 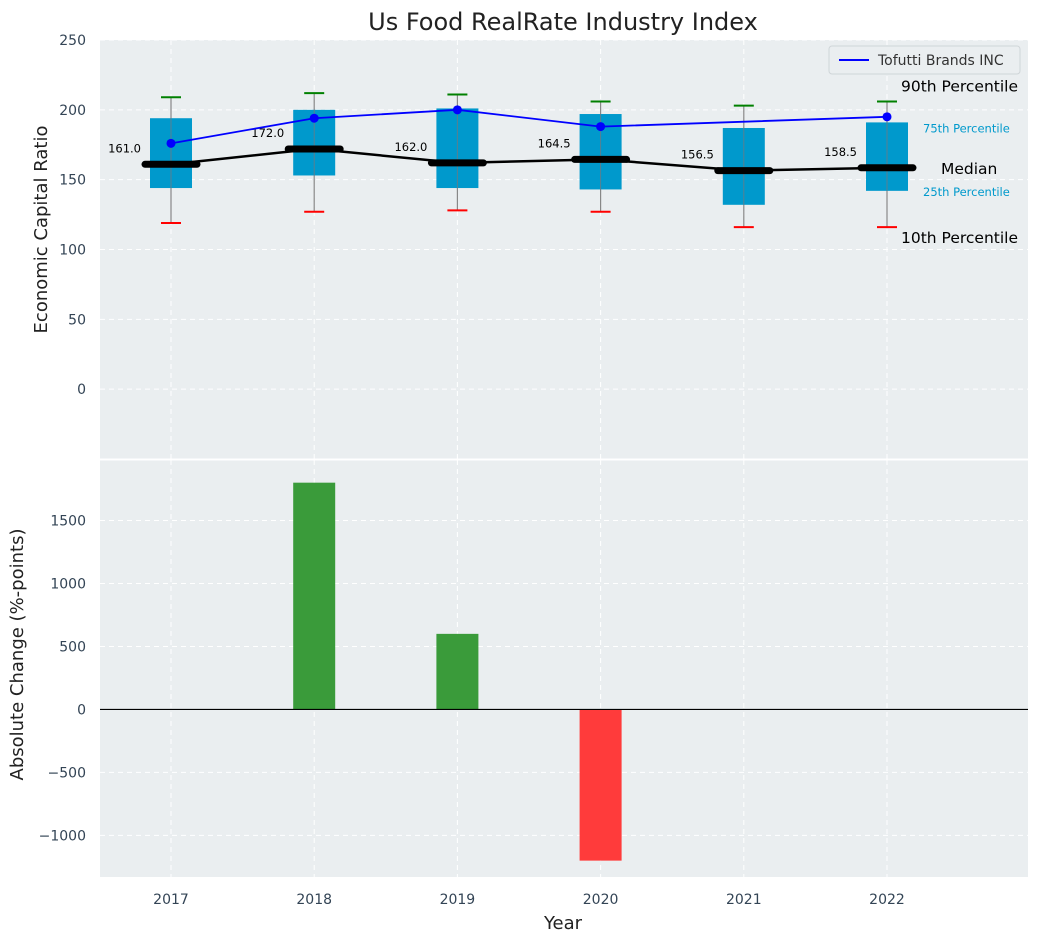 I want to click on x-tick-label: 2019, so click(x=458, y=900).